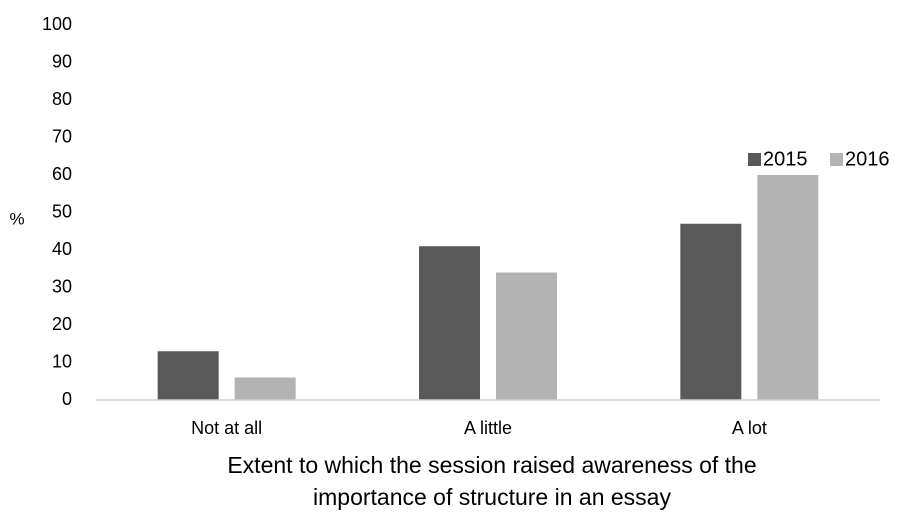  Describe the element at coordinates (62, 136) in the screenshot. I see `y-tick-label: 70` at that location.